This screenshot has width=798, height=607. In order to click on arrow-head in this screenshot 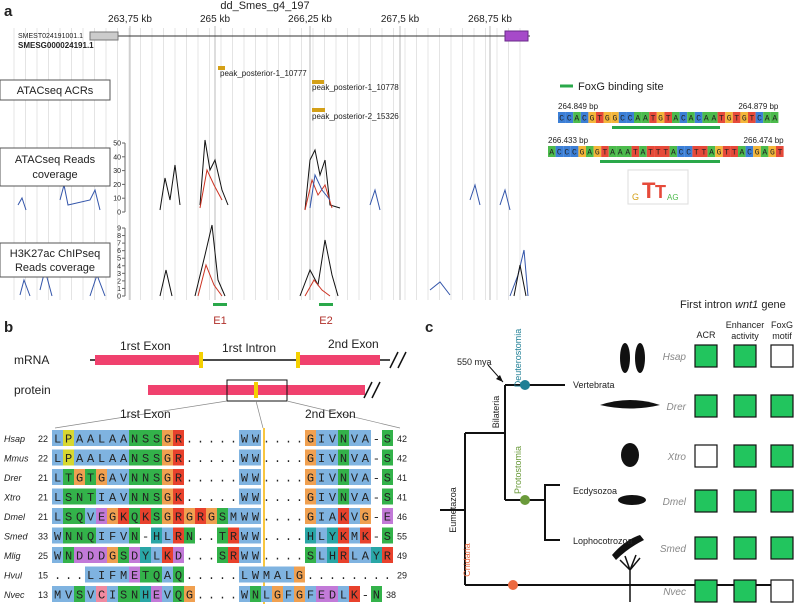, I will do `click(499, 378)`.